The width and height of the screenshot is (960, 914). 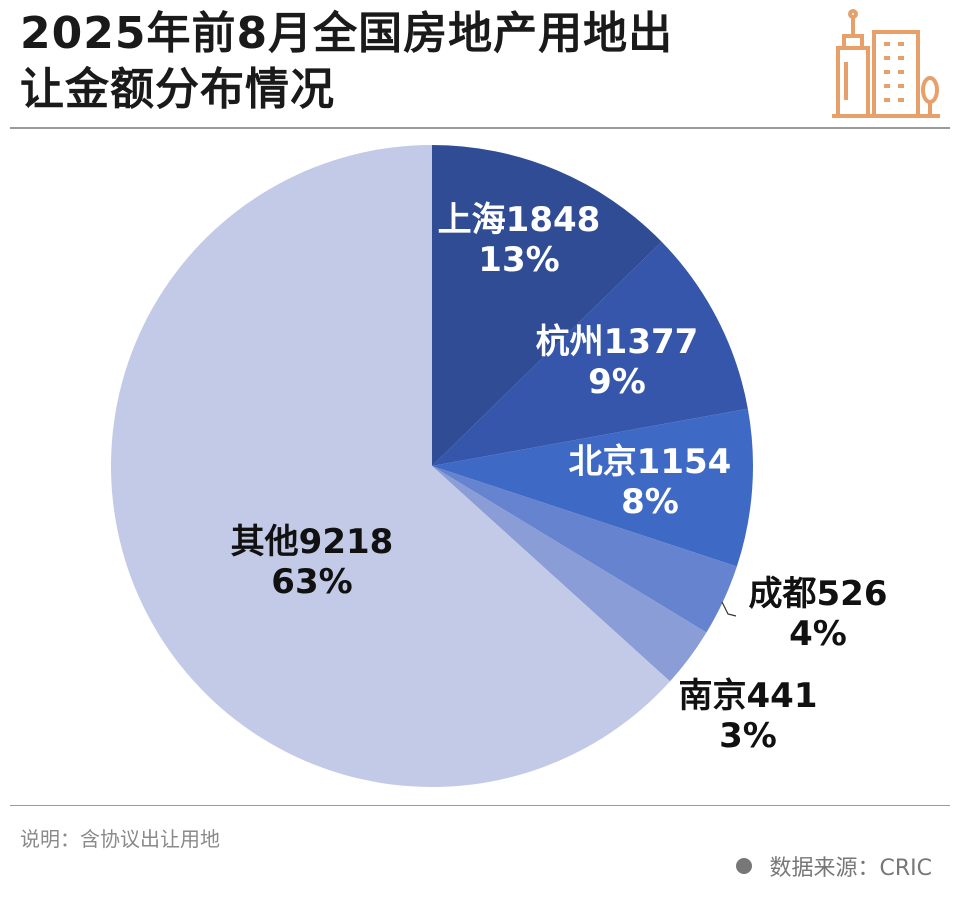 What do you see at coordinates (120, 839) in the screenshot?
I see `footnote: 说明：含协议出让用地` at bounding box center [120, 839].